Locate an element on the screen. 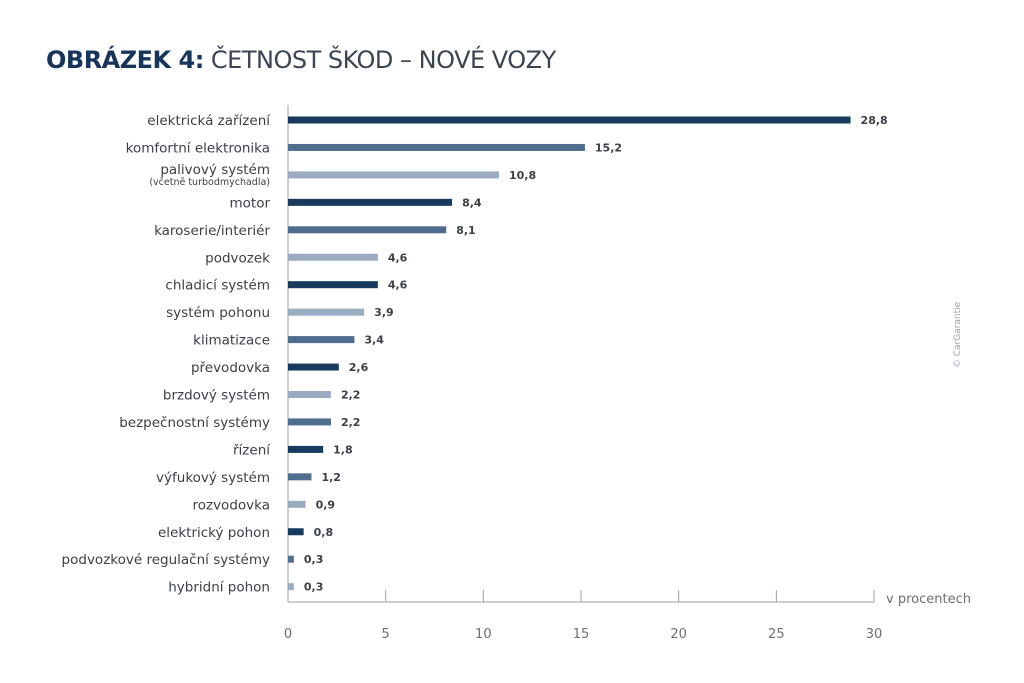  category-label: palivový systém is located at coordinates (215, 170).